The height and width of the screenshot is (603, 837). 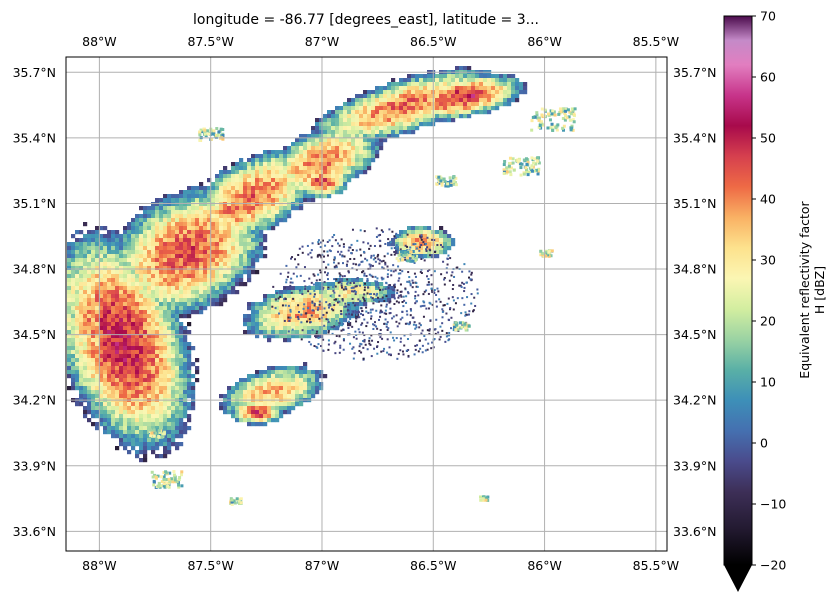 What do you see at coordinates (694, 465) in the screenshot?
I see `lat-label-right: 33.9°N` at bounding box center [694, 465].